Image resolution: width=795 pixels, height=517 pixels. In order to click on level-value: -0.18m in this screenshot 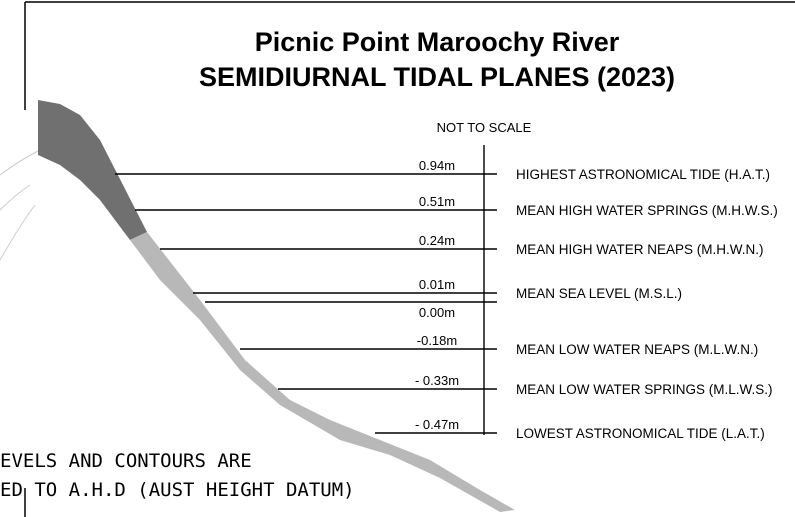, I will do `click(437, 340)`.